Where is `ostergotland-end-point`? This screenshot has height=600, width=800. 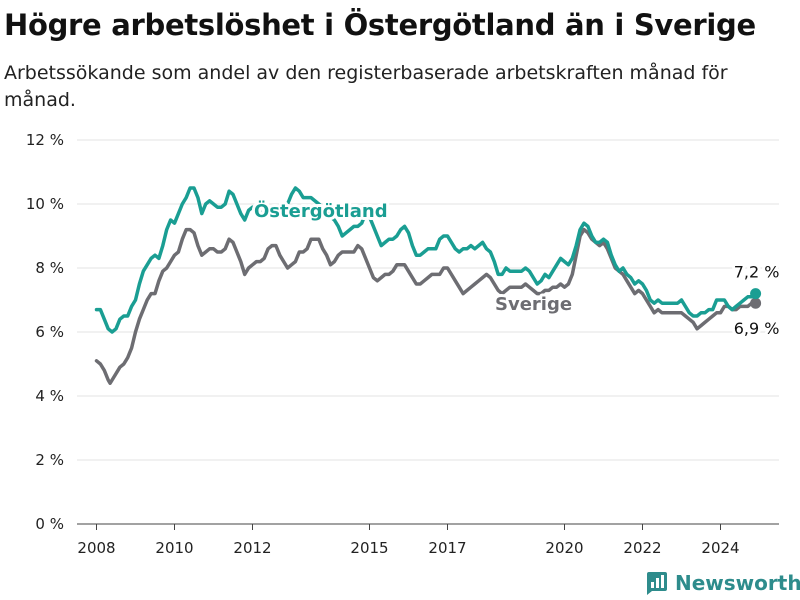
ostergotland-end-point is located at coordinates (756, 294).